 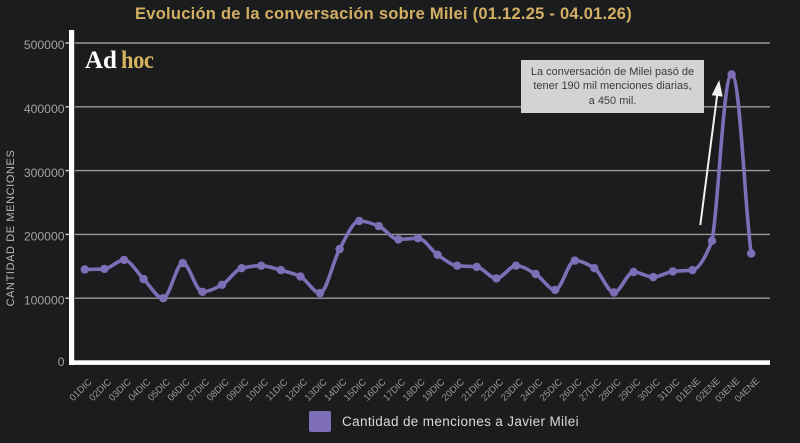 What do you see at coordinates (44, 173) in the screenshot?
I see `svg-text: 300000` at bounding box center [44, 173].